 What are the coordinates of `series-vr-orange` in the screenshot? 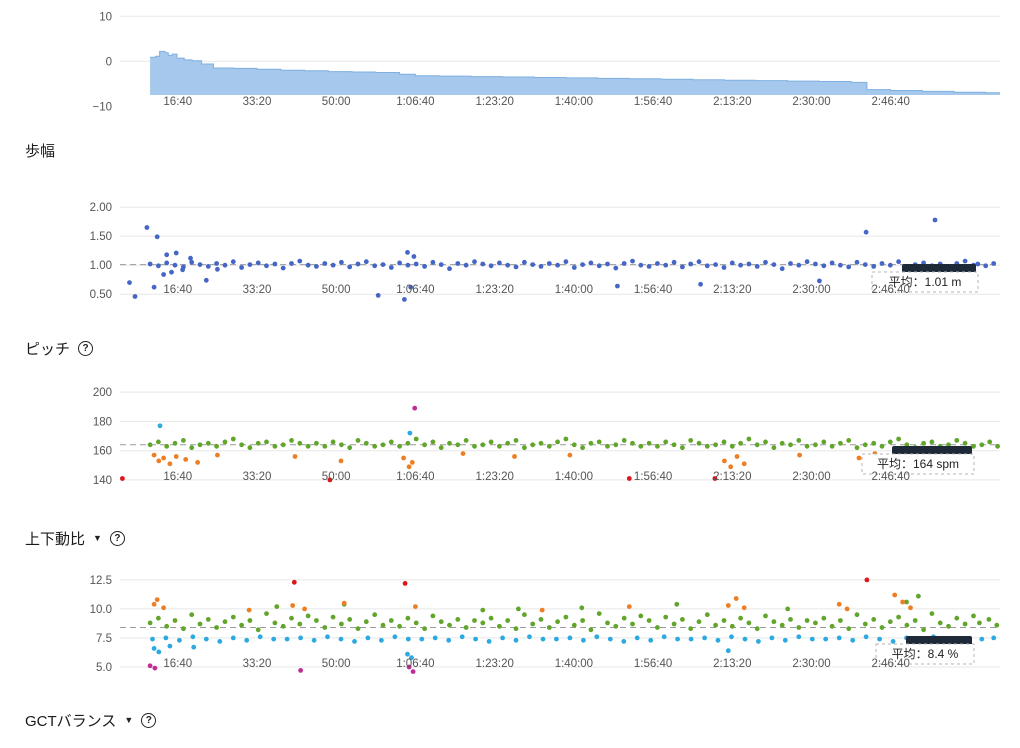 It's located at (532, 602).